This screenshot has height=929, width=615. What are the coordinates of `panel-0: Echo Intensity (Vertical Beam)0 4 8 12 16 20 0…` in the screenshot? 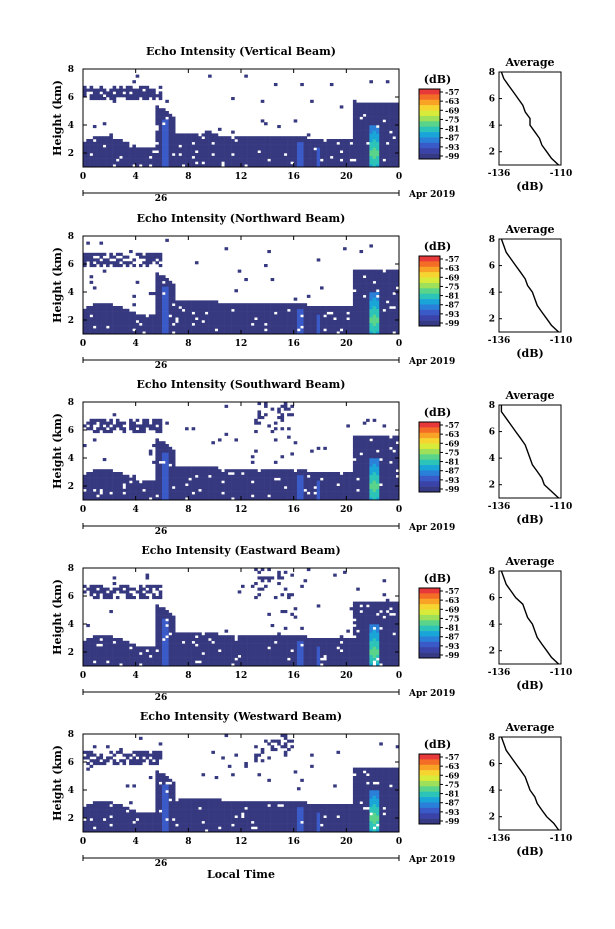 It's located at (311, 124).